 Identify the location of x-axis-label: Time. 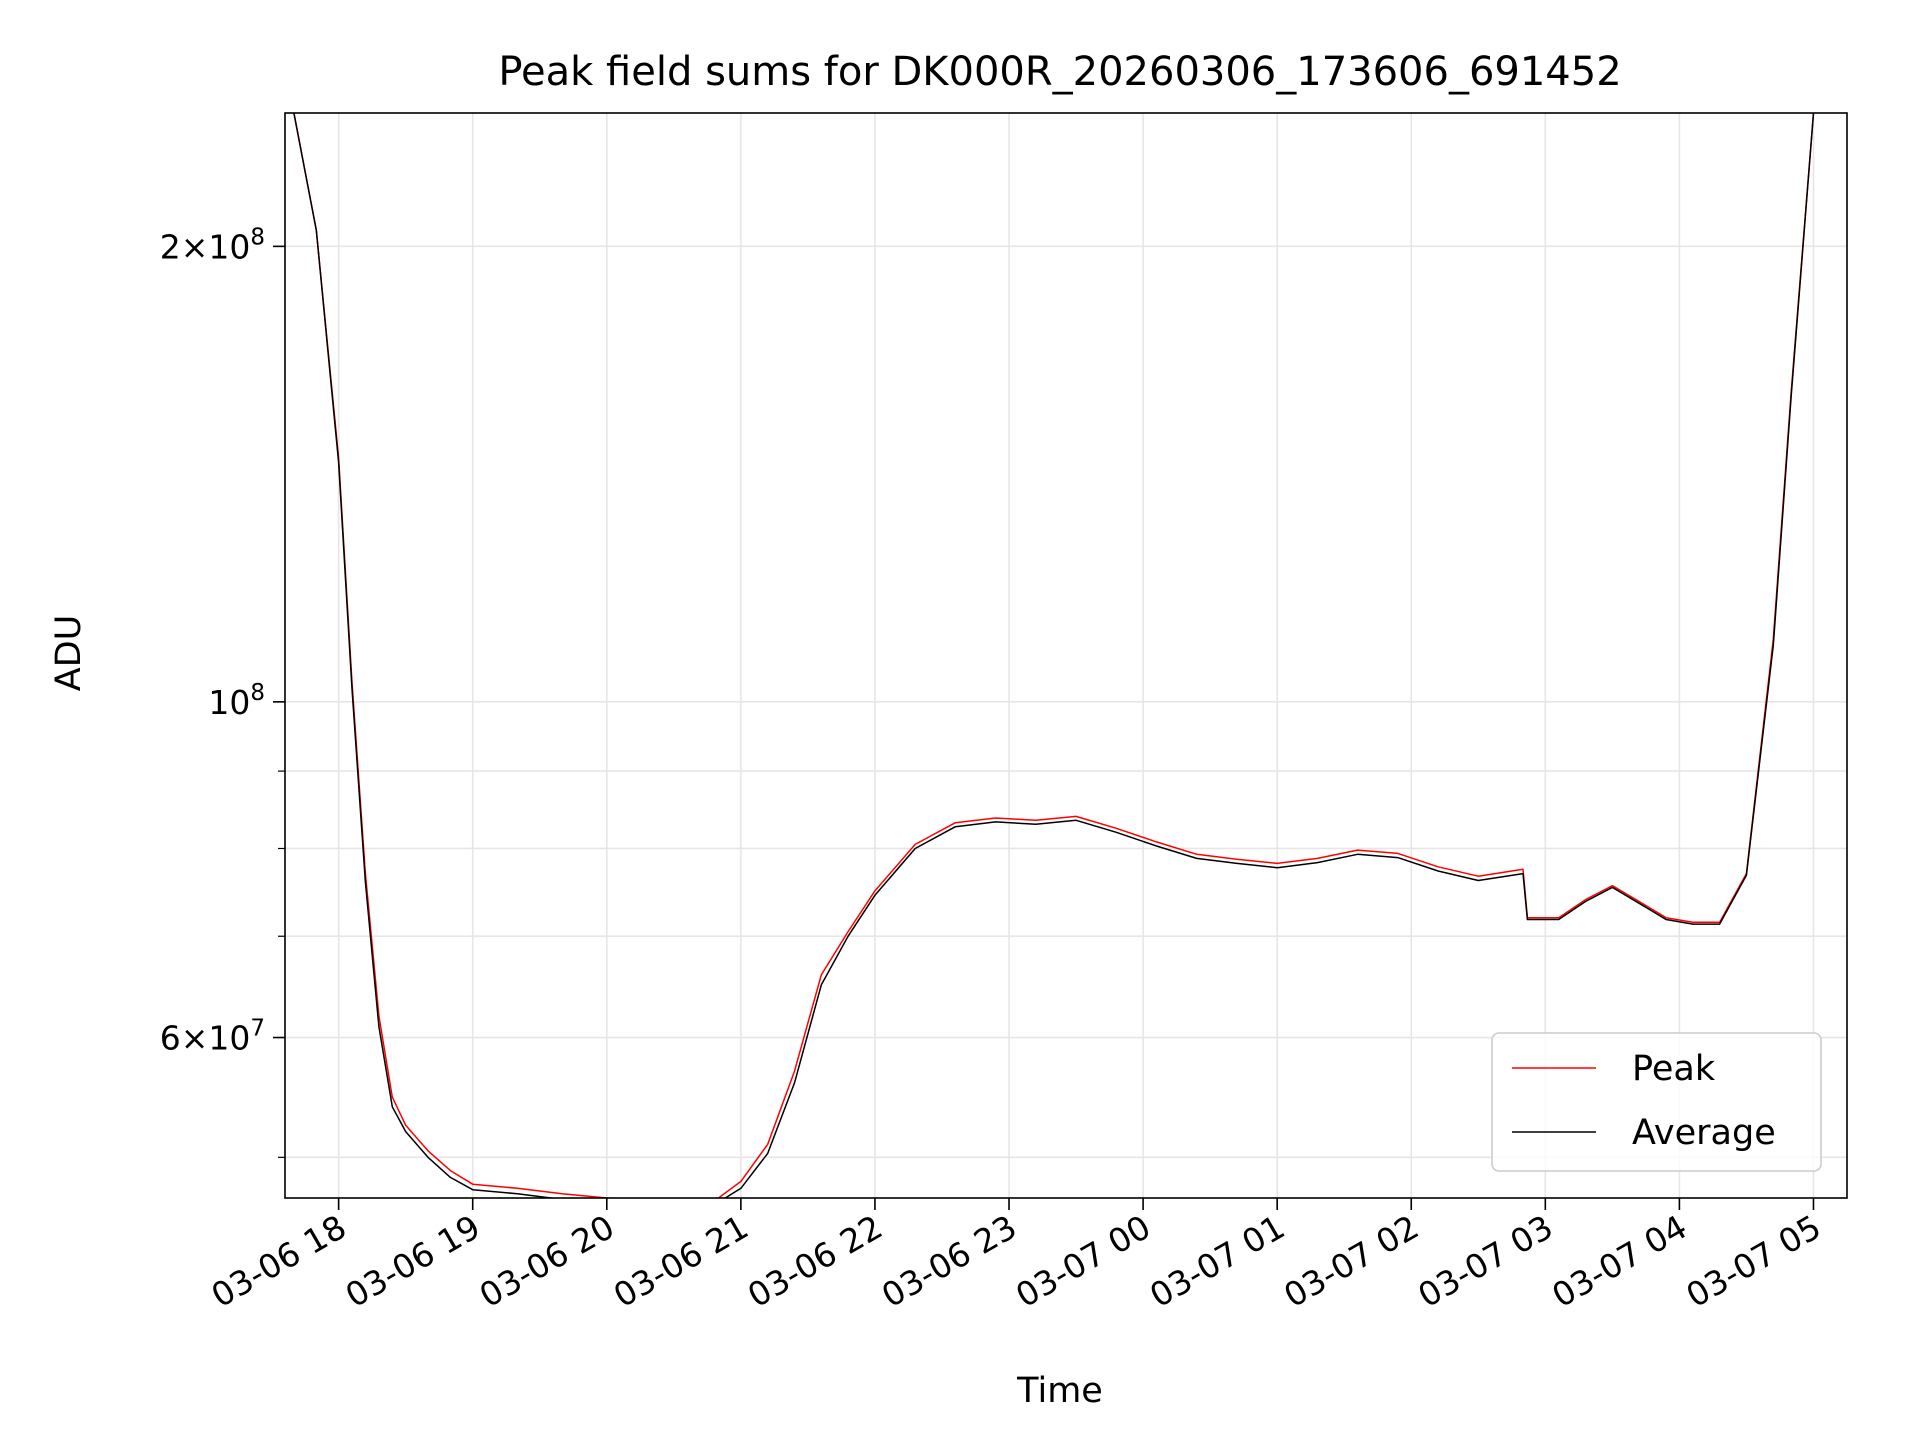
(1059, 1391).